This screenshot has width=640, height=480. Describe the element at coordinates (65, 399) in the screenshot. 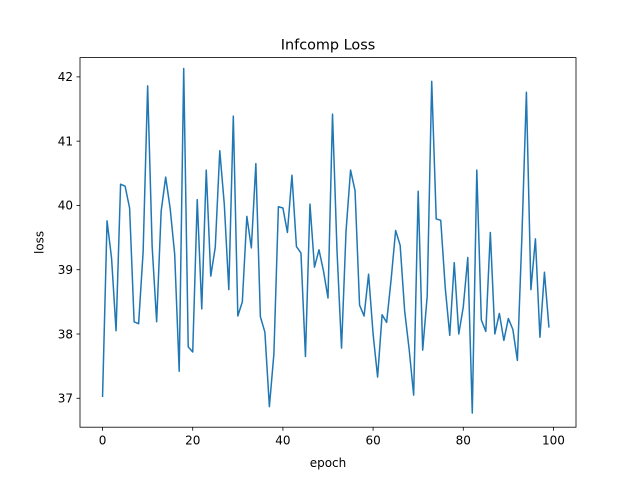

I see `y-tick-label: 37` at that location.